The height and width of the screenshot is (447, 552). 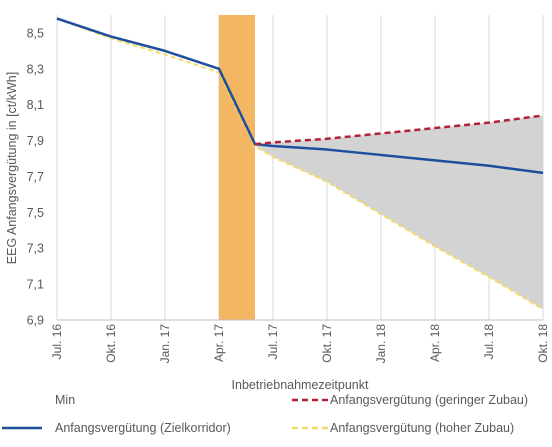 What do you see at coordinates (143, 428) in the screenshot?
I see `legend-label-2: Anfangsvergütung (Zielkorridor)` at bounding box center [143, 428].